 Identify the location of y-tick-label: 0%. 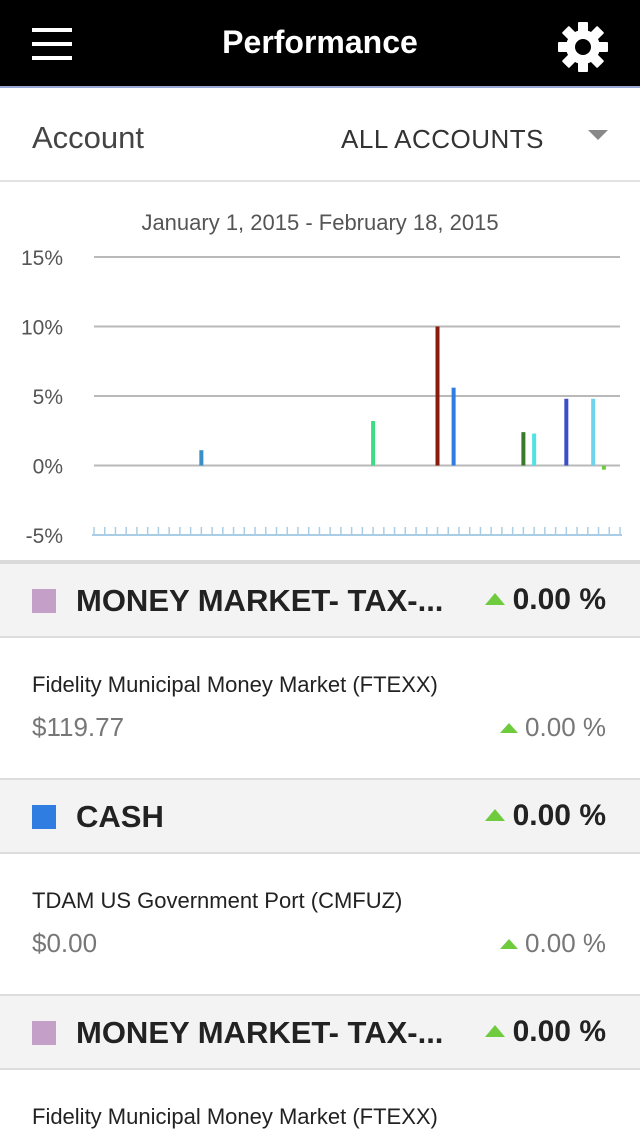
(48, 467).